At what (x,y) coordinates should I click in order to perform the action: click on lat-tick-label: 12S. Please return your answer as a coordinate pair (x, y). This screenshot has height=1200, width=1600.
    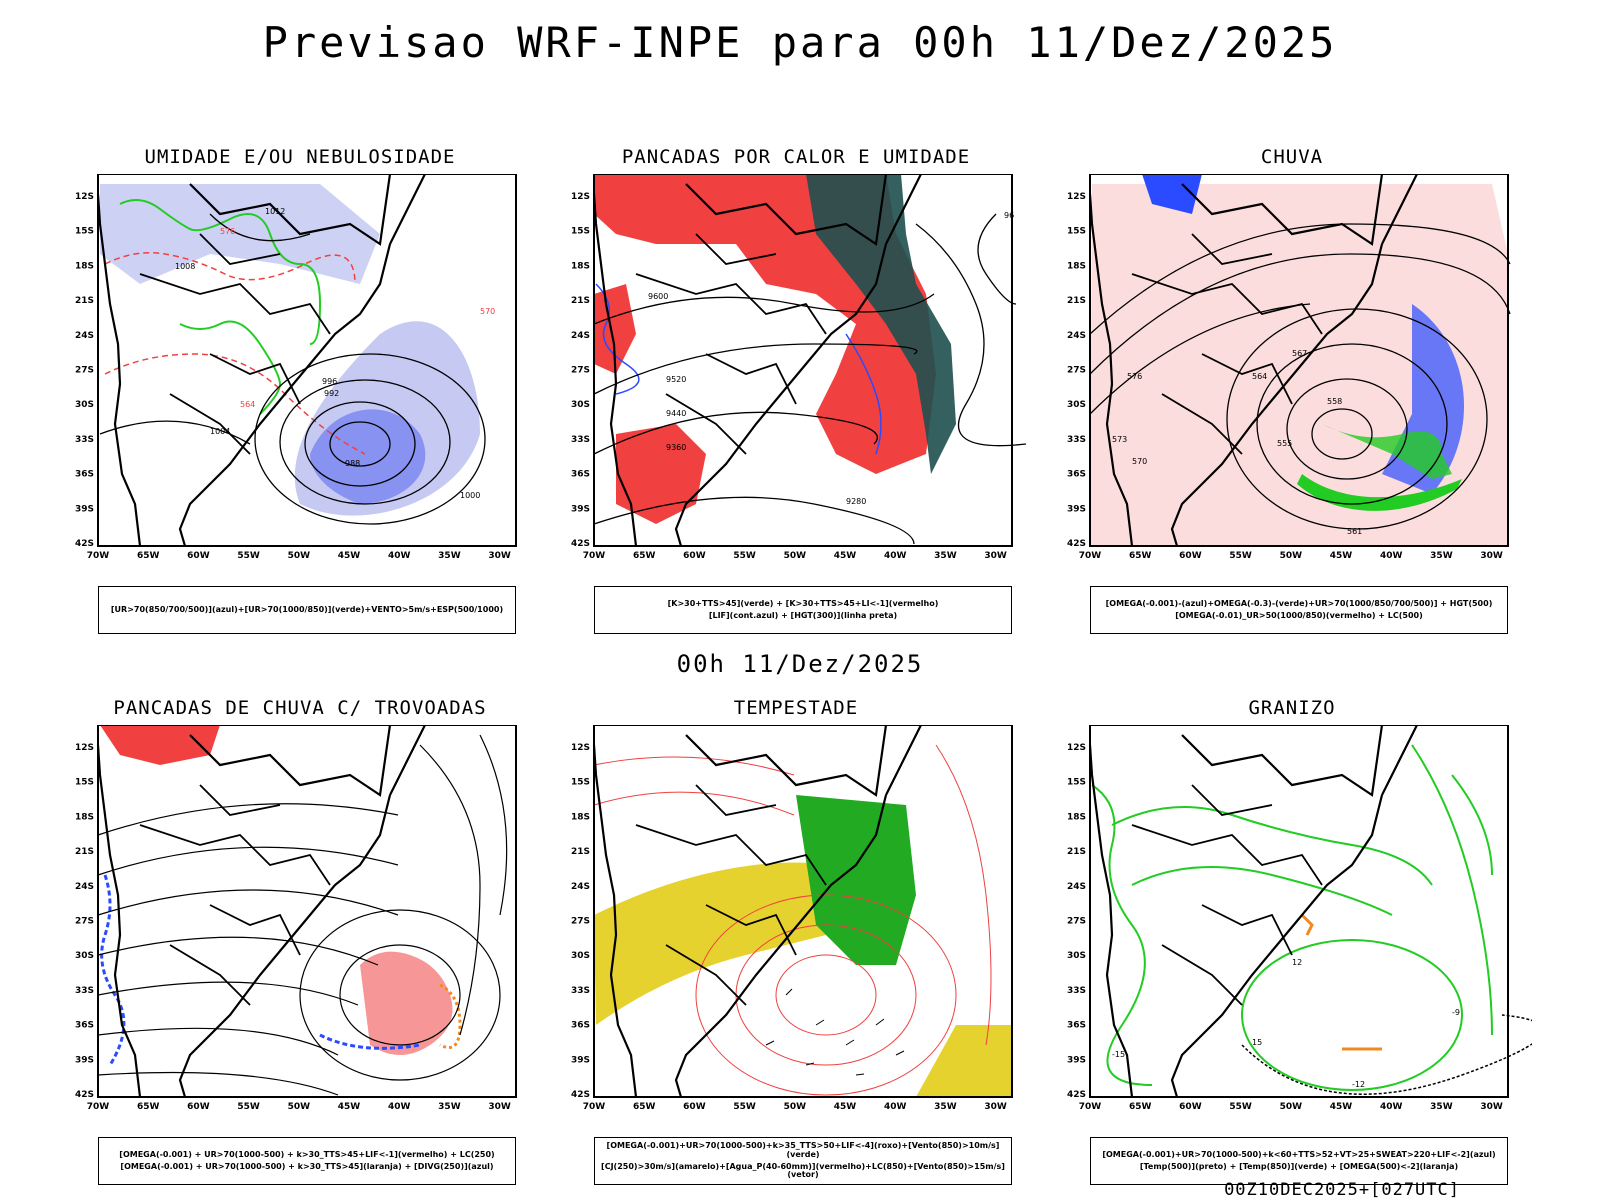
    Looking at the image, I should click on (580, 197).